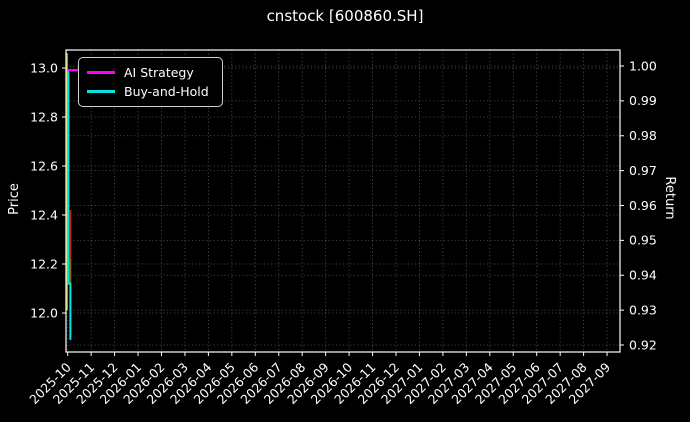 The width and height of the screenshot is (690, 422). I want to click on y-tick-label-left: 12.0, so click(44, 312).